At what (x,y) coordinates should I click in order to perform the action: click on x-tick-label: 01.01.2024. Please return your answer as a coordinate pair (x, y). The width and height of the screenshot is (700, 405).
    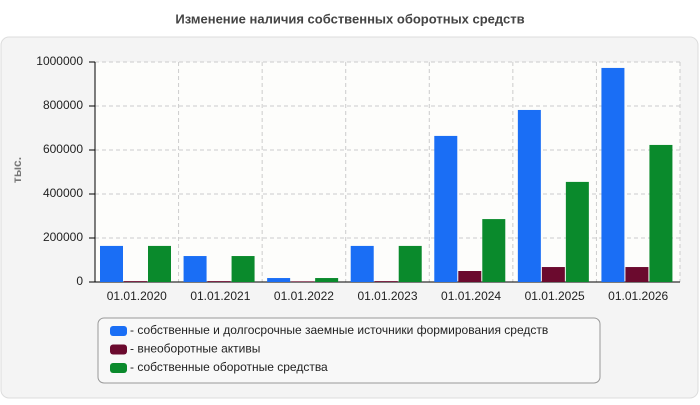
    Looking at the image, I should click on (471, 296).